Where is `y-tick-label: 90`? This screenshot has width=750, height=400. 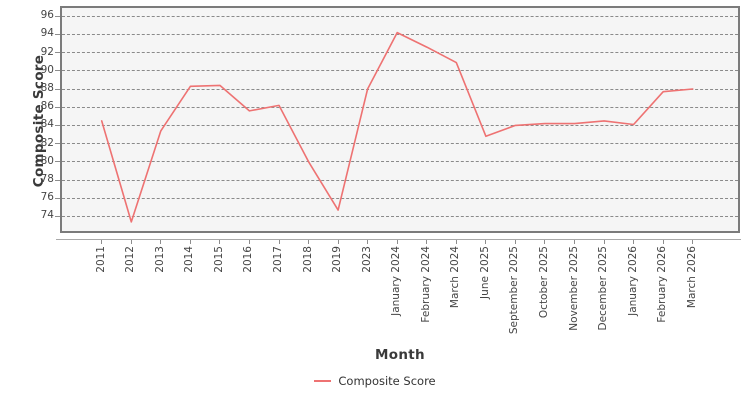 y-tick-label: 90 is located at coordinates (47, 69).